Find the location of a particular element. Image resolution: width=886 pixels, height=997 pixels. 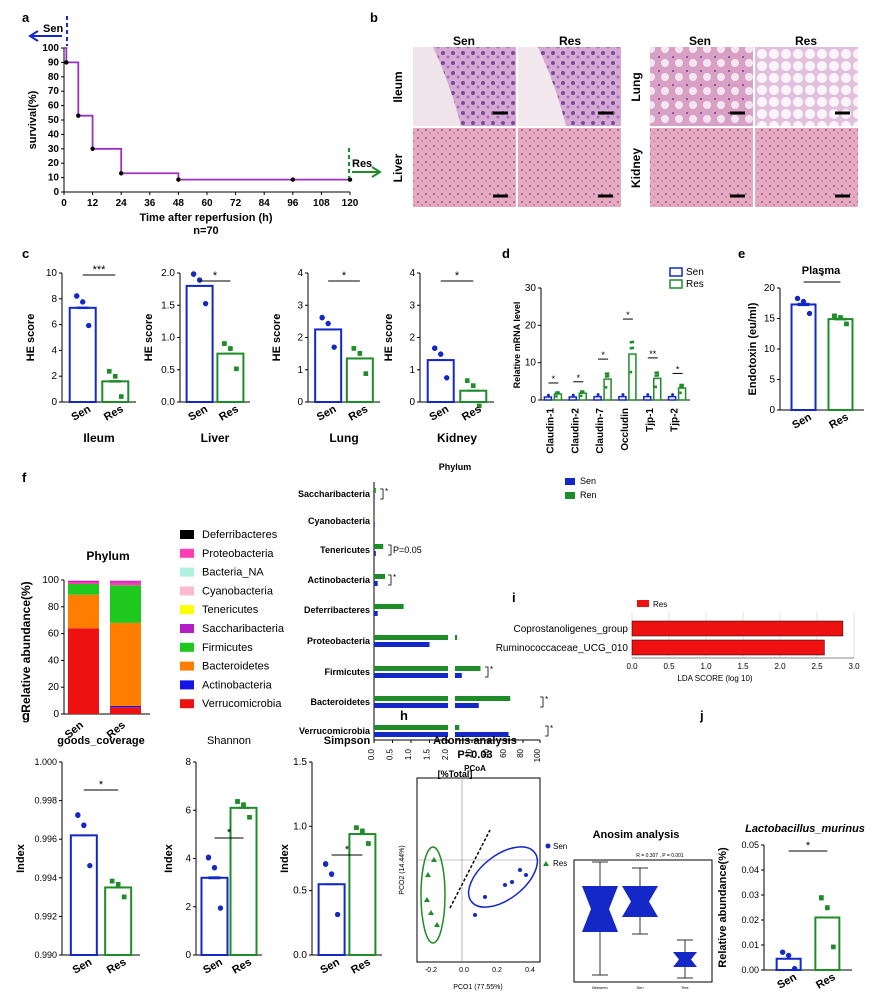

bar-tick-label: 100 is located at coordinates (537, 755).